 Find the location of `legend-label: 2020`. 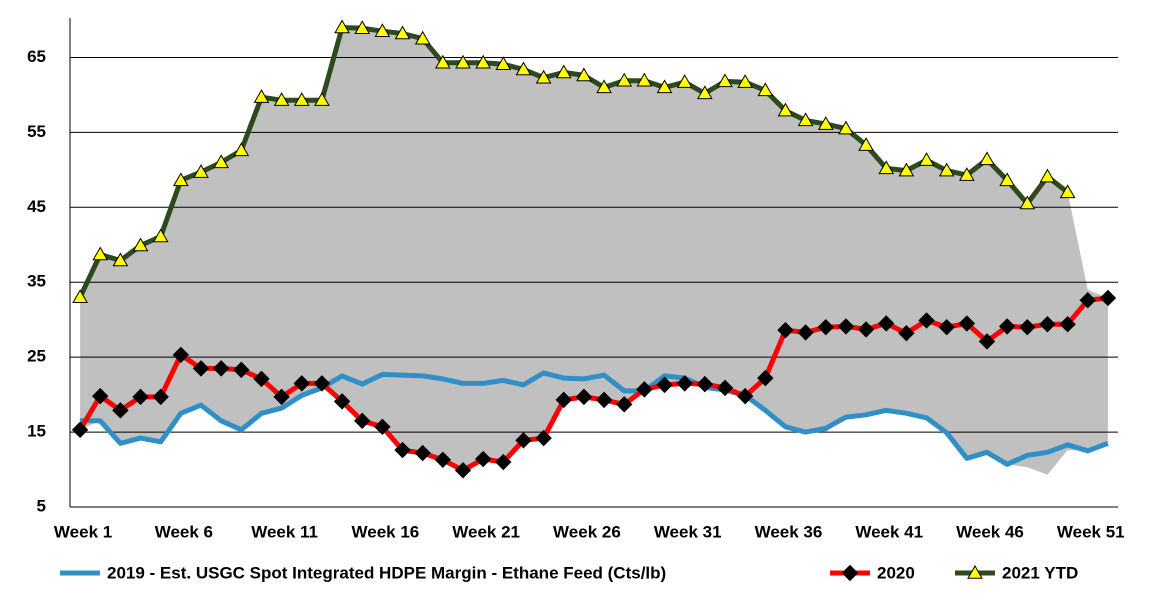

legend-label: 2020 is located at coordinates (896, 572).